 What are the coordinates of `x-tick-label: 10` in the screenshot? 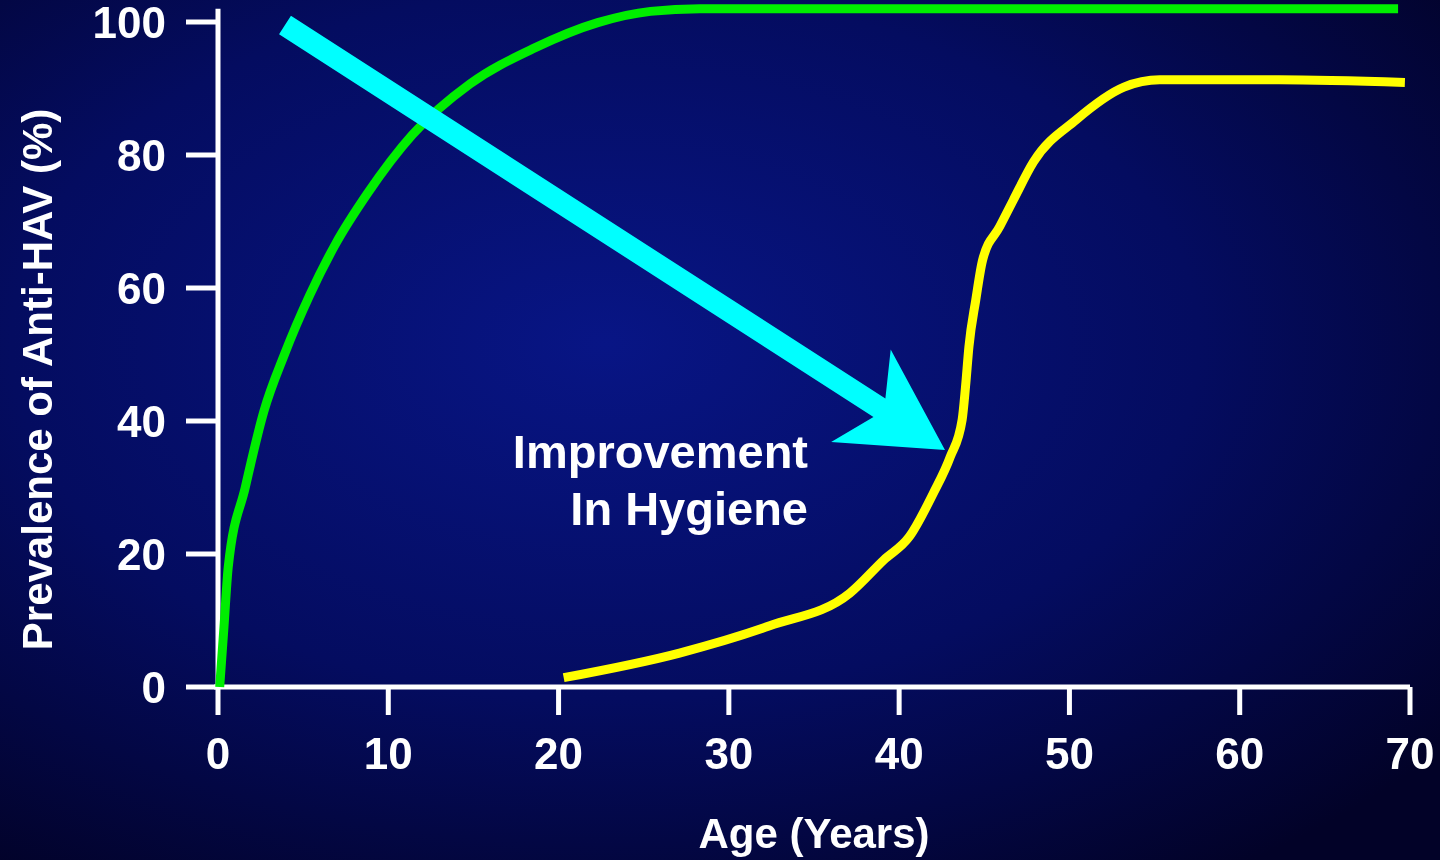 It's located at (388, 753).